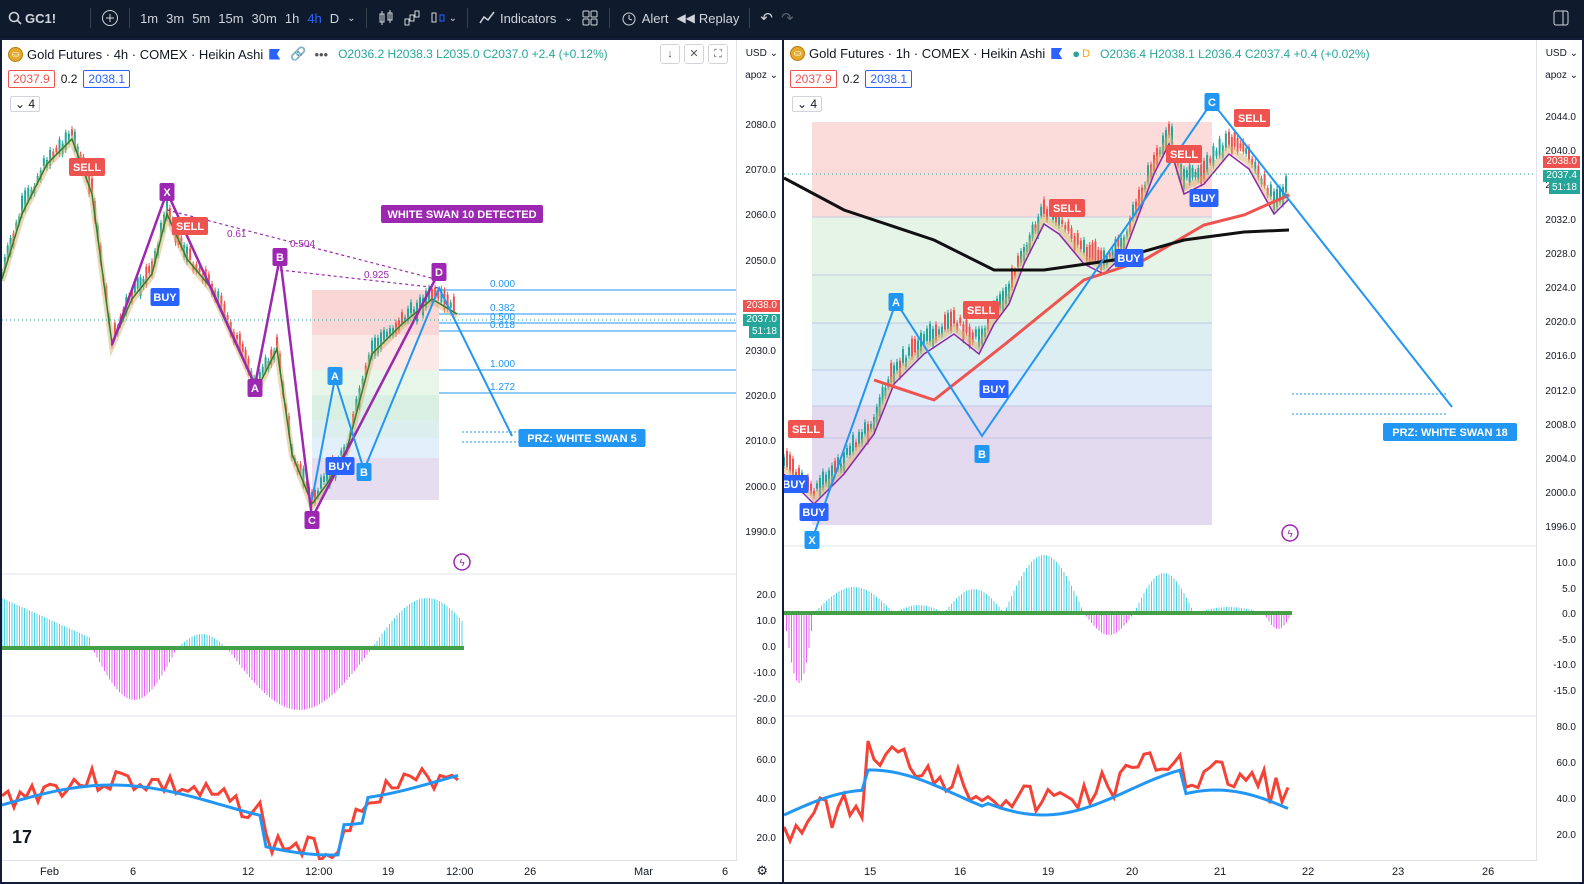  What do you see at coordinates (787, 18) in the screenshot?
I see `redo-button: ↷` at bounding box center [787, 18].